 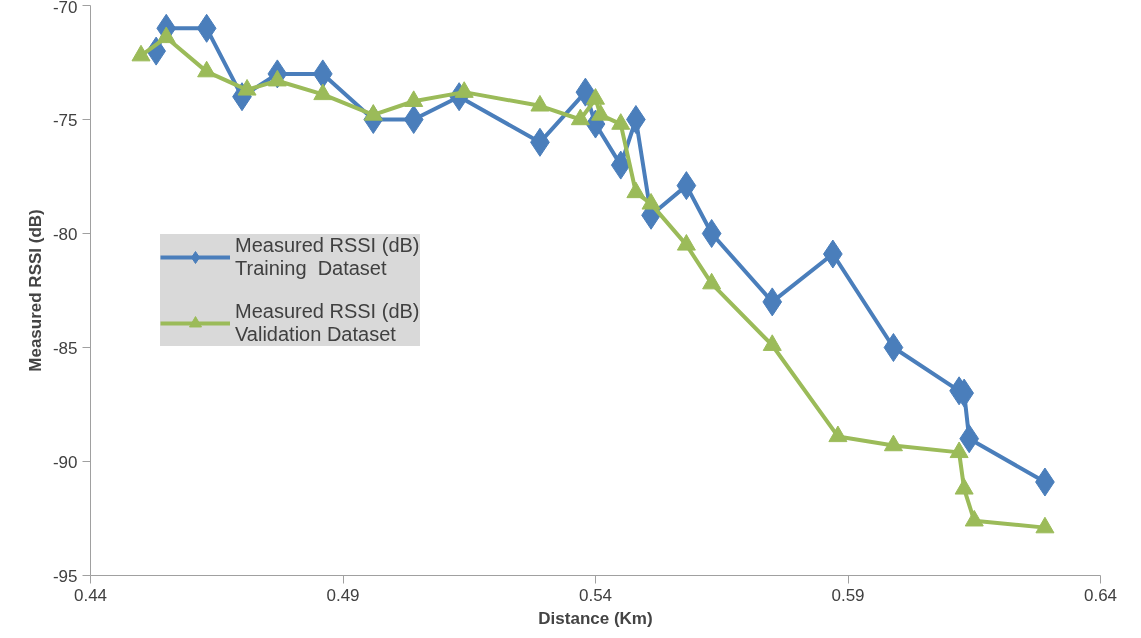 I want to click on x-tick-label: 0.44, so click(x=90, y=595).